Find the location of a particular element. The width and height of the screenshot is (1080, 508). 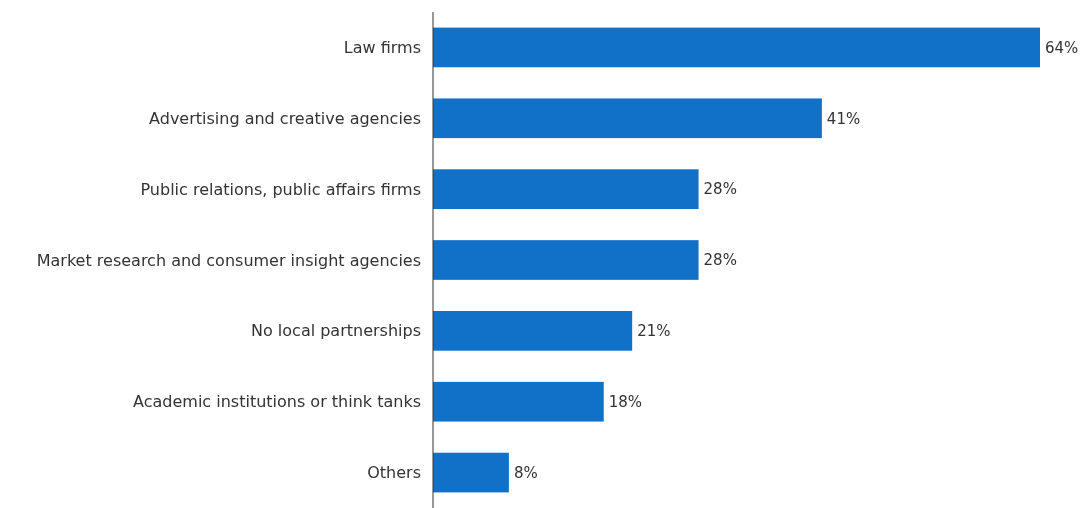

y-tick-label: Others is located at coordinates (394, 473).